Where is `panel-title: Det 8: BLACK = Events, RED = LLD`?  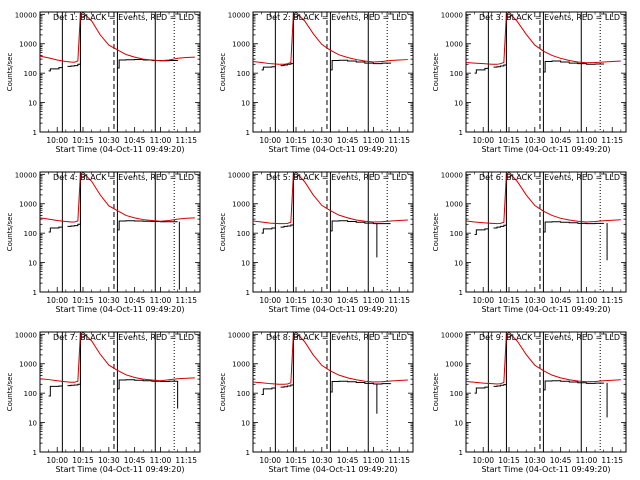 panel-title: Det 8: BLACK = Events, RED = LLD is located at coordinates (336, 337).